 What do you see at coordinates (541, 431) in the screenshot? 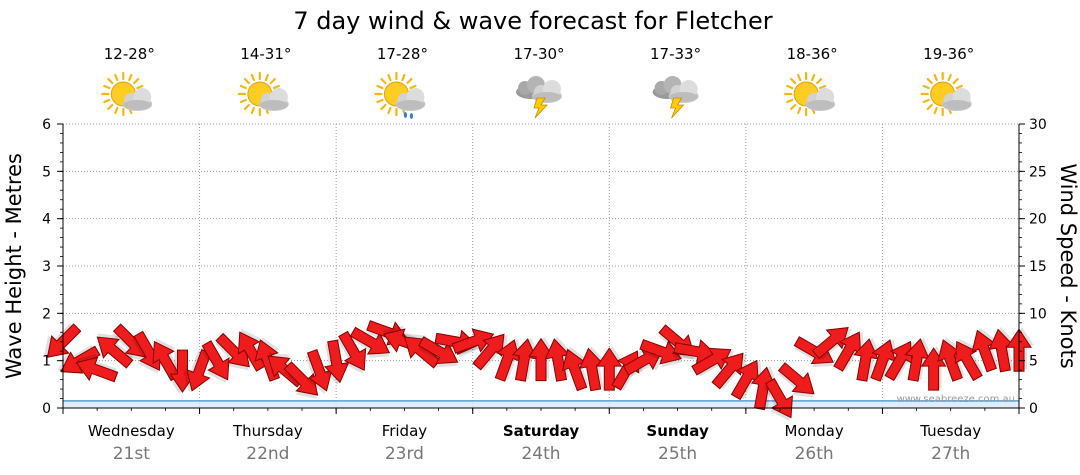
I see `day-name: Saturday` at bounding box center [541, 431].